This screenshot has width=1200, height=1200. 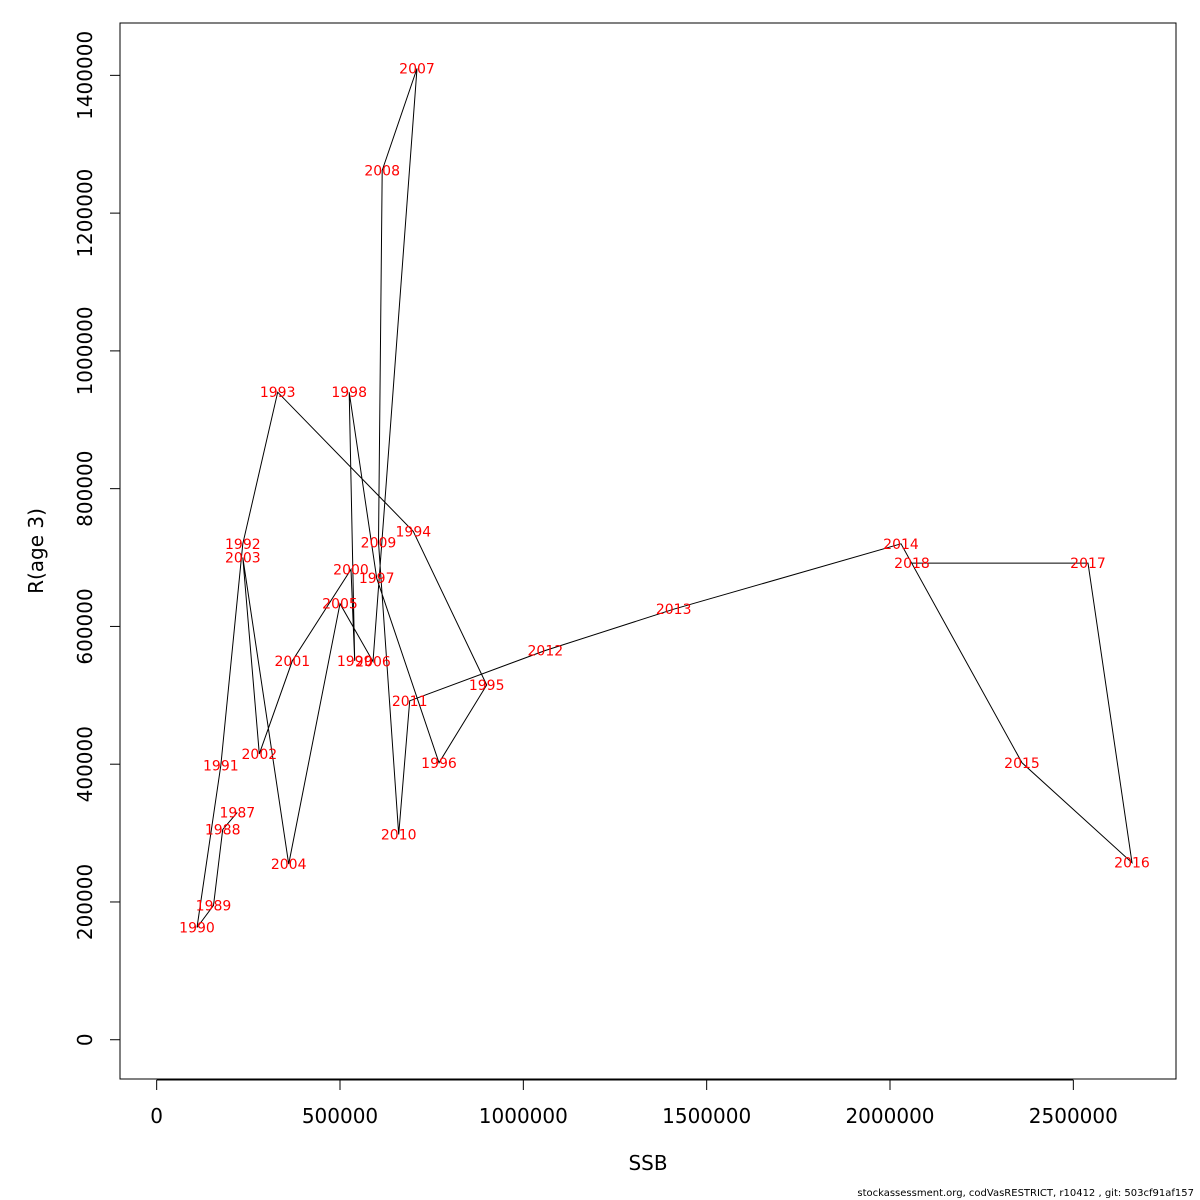 I want to click on year-label: 2013, so click(x=674, y=610).